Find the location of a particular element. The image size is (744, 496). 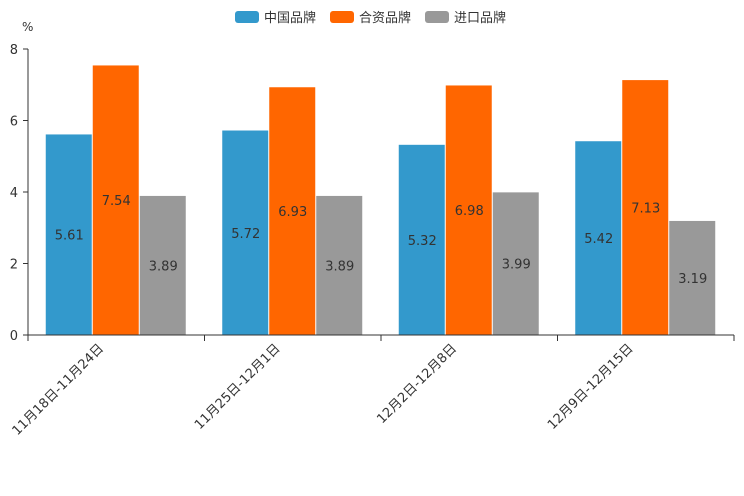

data-label-3-0: 5.42 is located at coordinates (598, 239).